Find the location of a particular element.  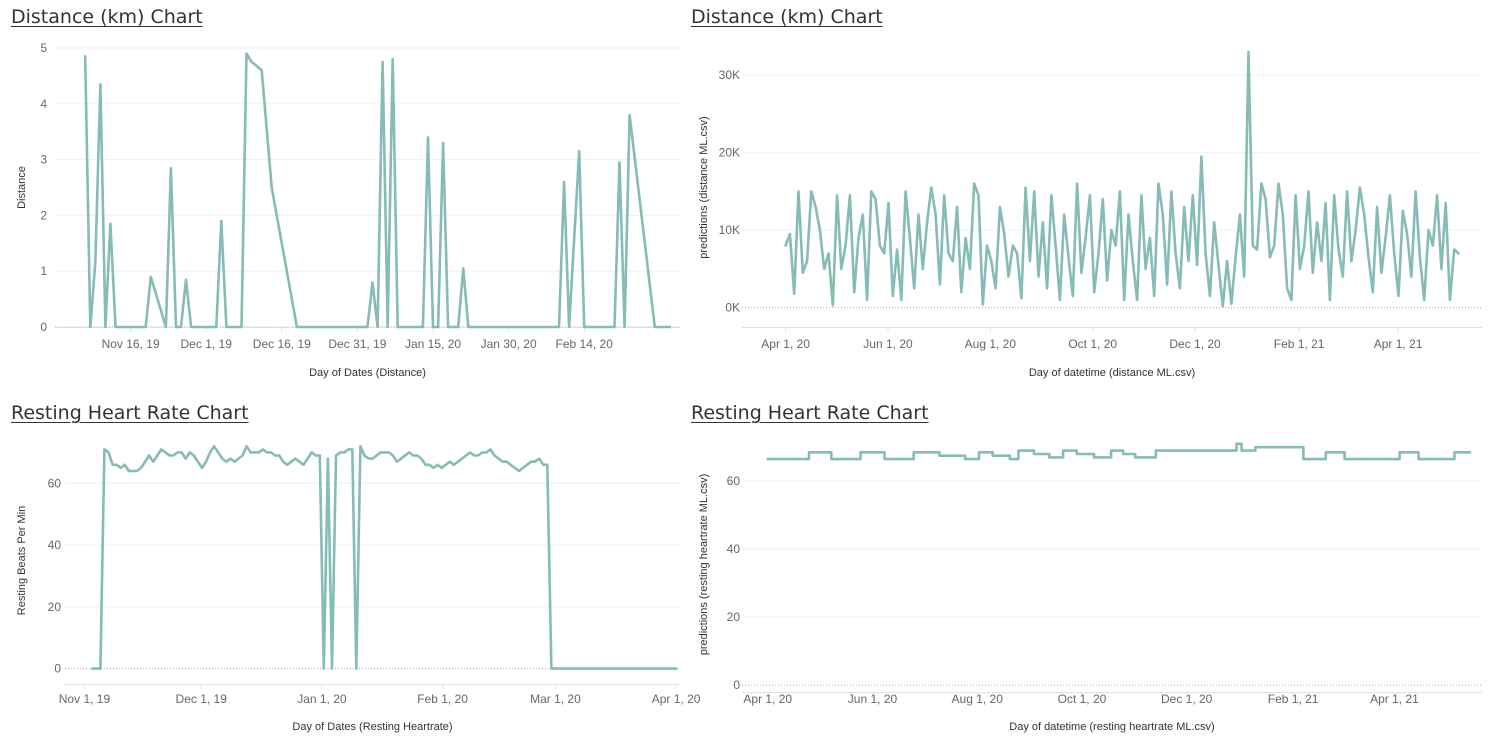

x-tick-label: Jan 15, 20 is located at coordinates (433, 344).